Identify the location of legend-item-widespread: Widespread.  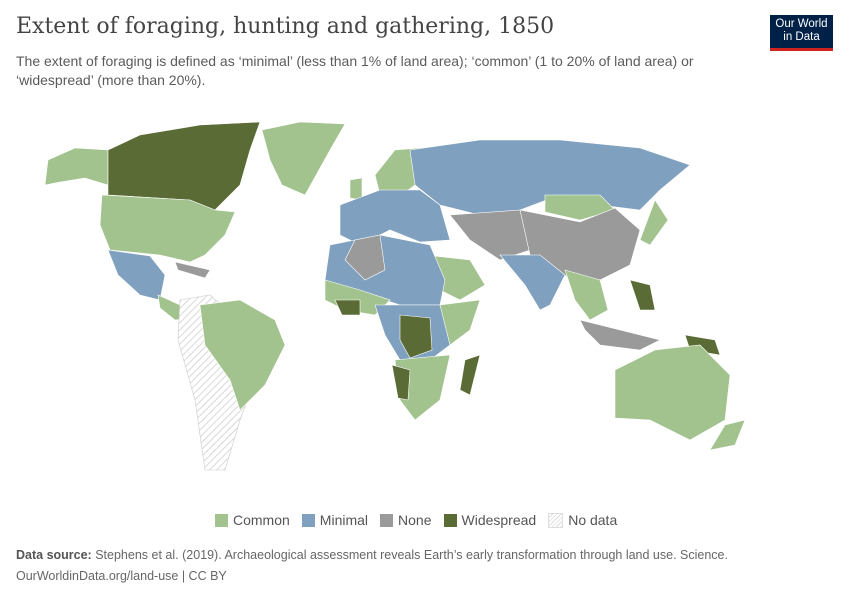
(489, 520).